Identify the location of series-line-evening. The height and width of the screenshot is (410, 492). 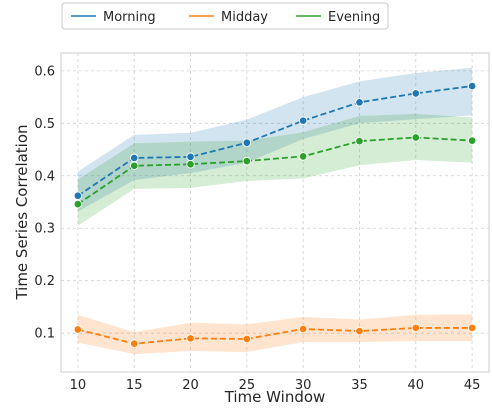
(275, 170).